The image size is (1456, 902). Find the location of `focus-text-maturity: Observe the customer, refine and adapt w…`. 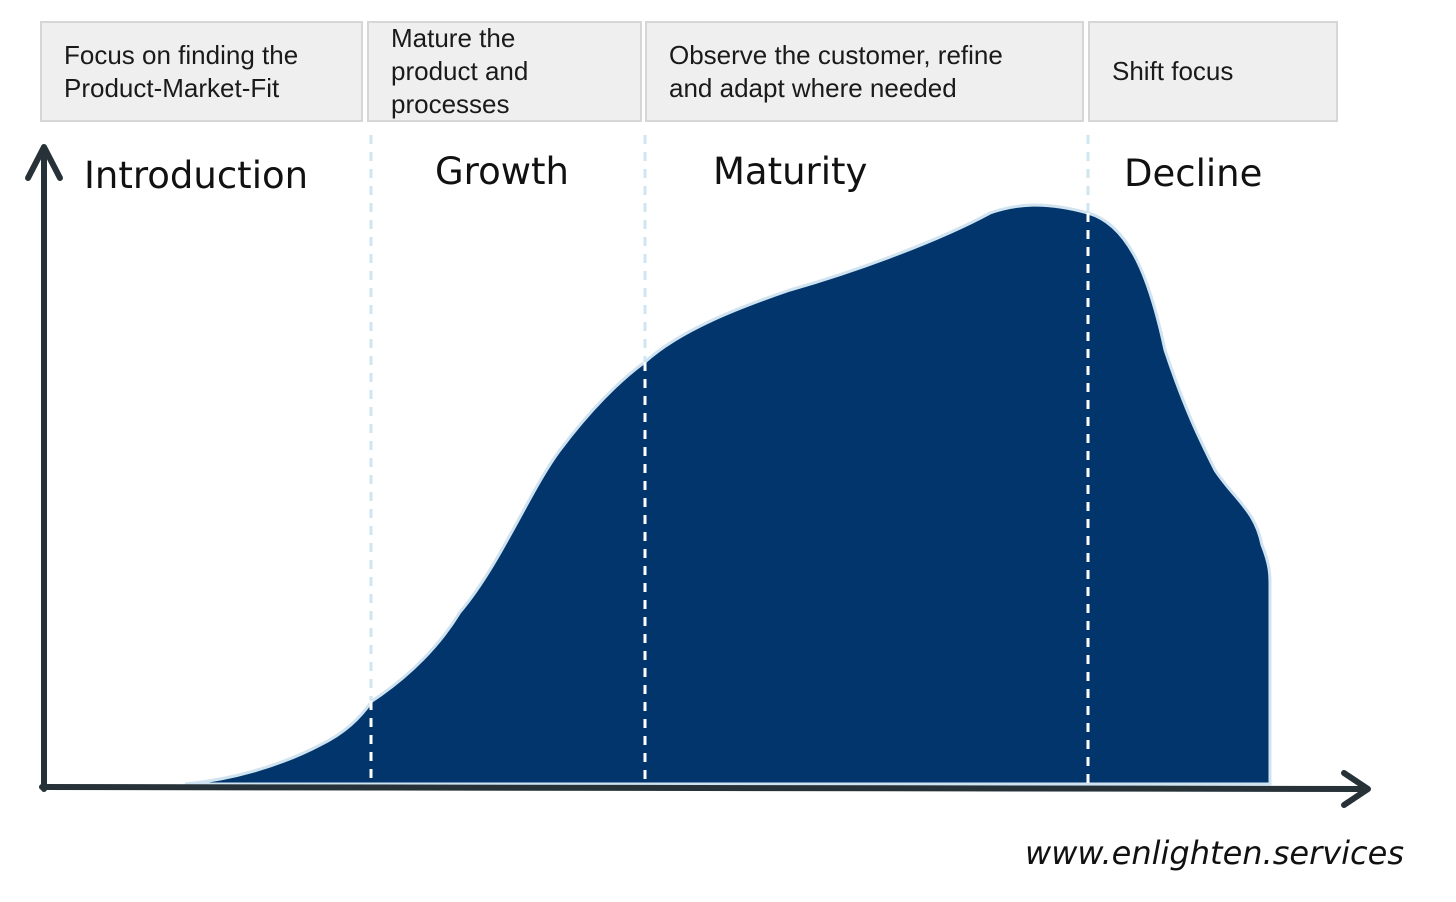

focus-text-maturity: Observe the customer, refine and adapt w… is located at coordinates (836, 71).